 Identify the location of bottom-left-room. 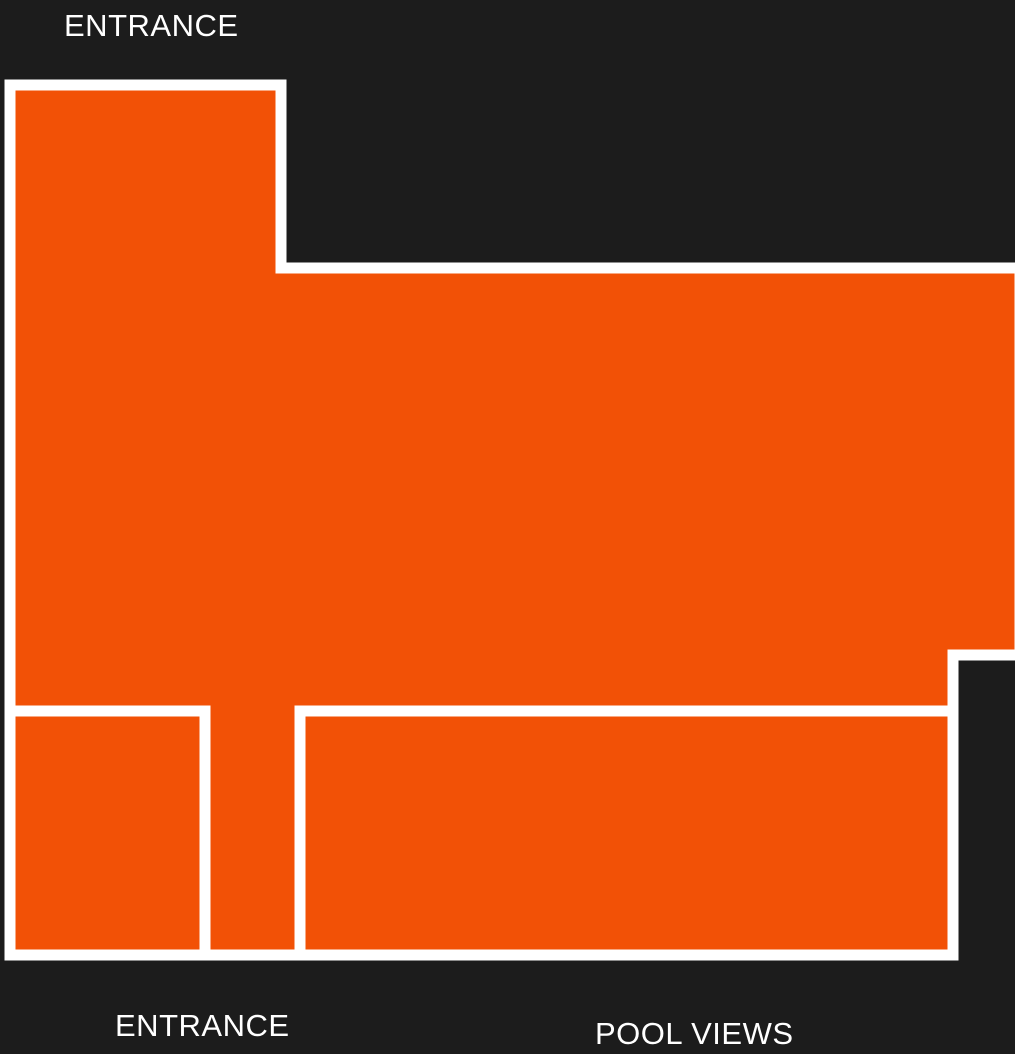
(107, 833).